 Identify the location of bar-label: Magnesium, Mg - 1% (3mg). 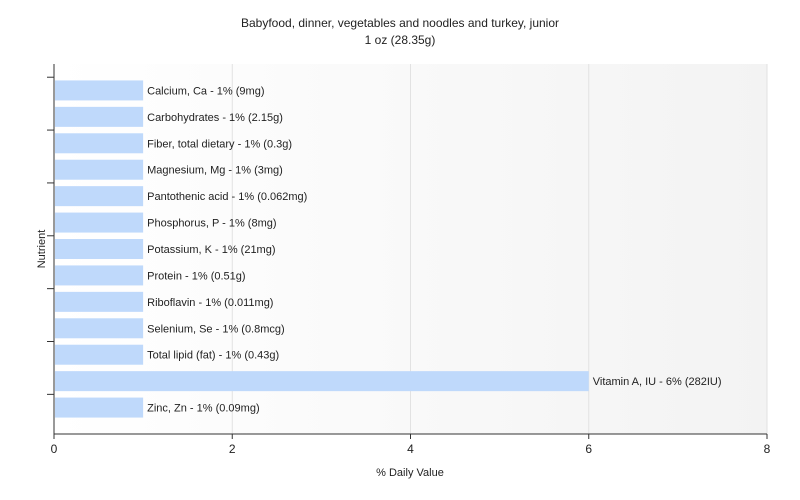
(215, 171).